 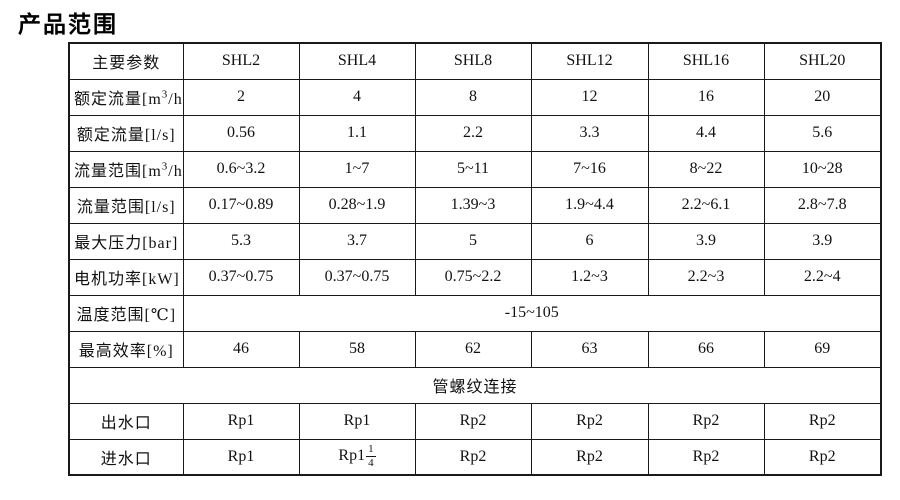 I want to click on row-label: 额定流量[m3/h], so click(x=126, y=97).